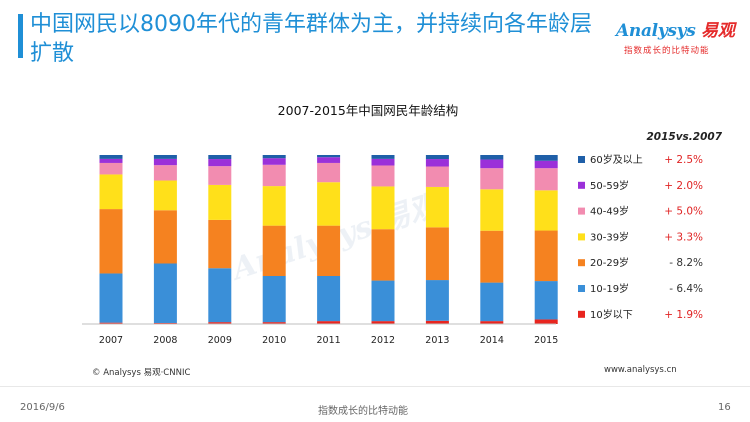  I want to click on x-tick-label: 2007, so click(111, 340).